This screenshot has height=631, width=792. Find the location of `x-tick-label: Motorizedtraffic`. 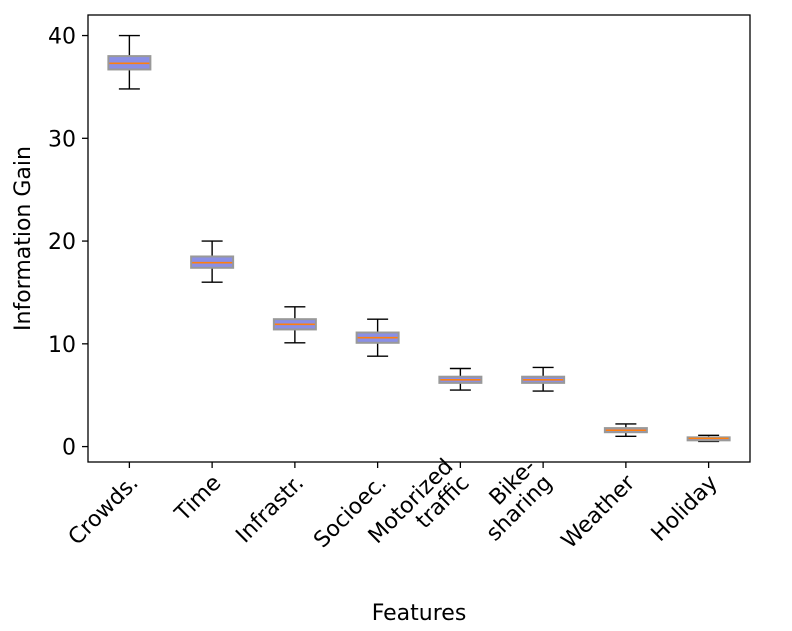

x-tick-label: Motorizedtraffic is located at coordinates (419, 509).